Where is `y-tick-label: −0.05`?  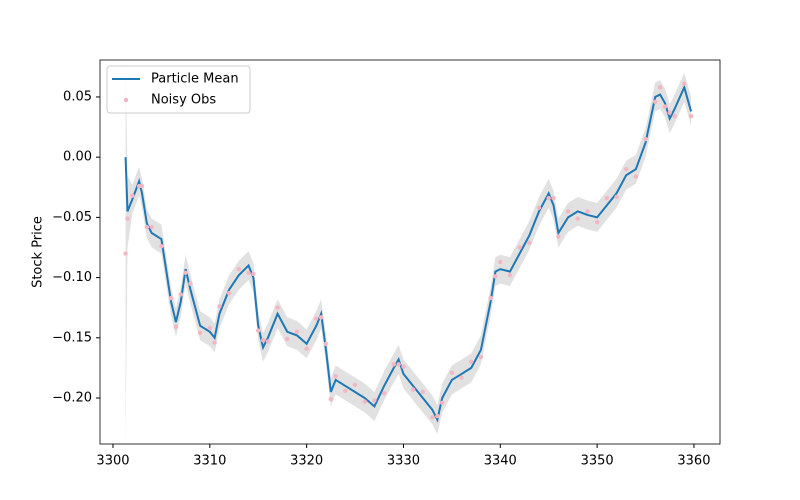 y-tick-label: −0.05 is located at coordinates (72, 217).